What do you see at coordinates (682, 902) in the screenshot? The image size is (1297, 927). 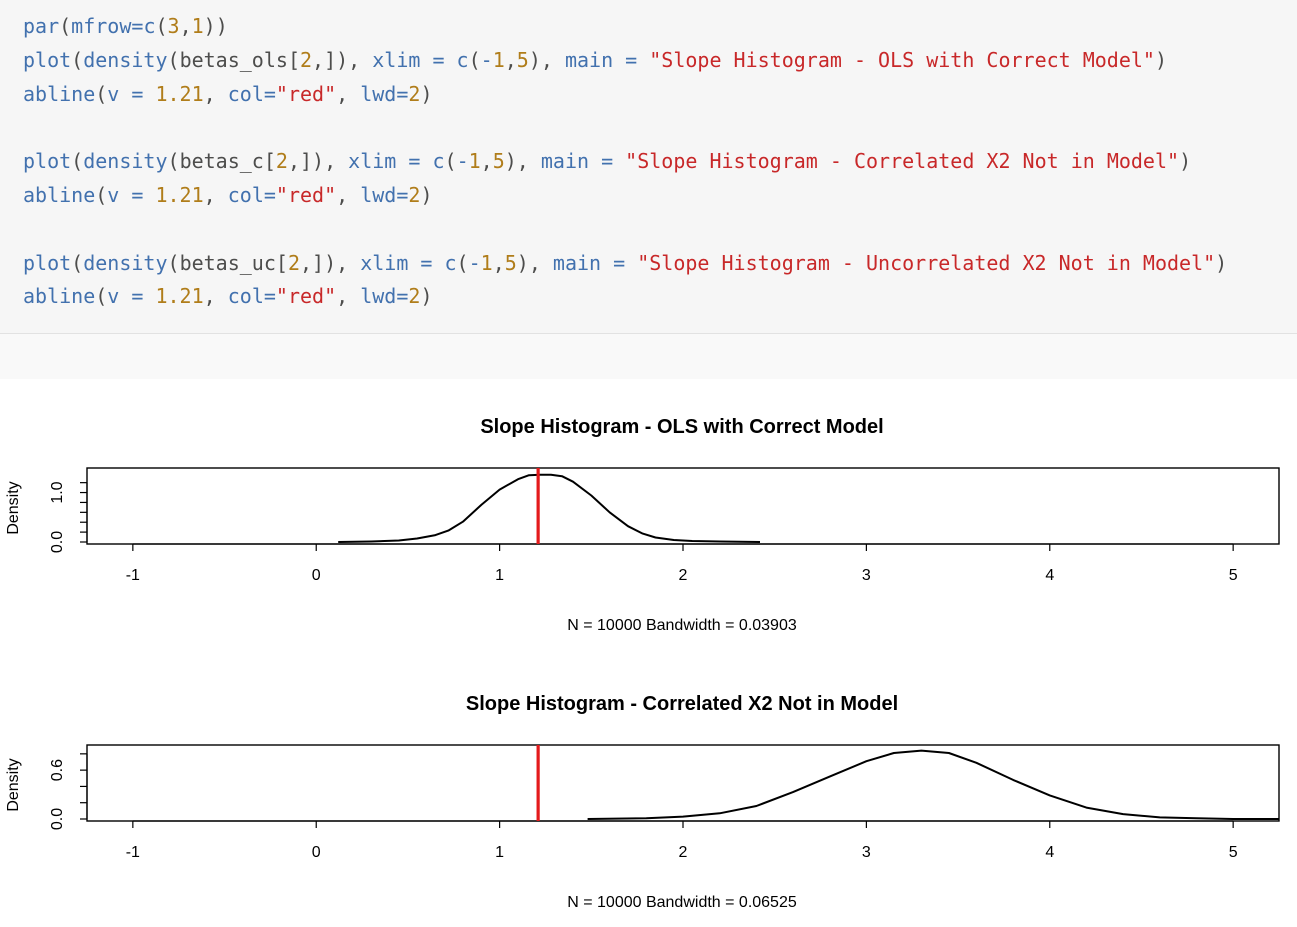 I see `x-axis-label: N = 10000 Bandwidth = 0.06525` at bounding box center [682, 902].